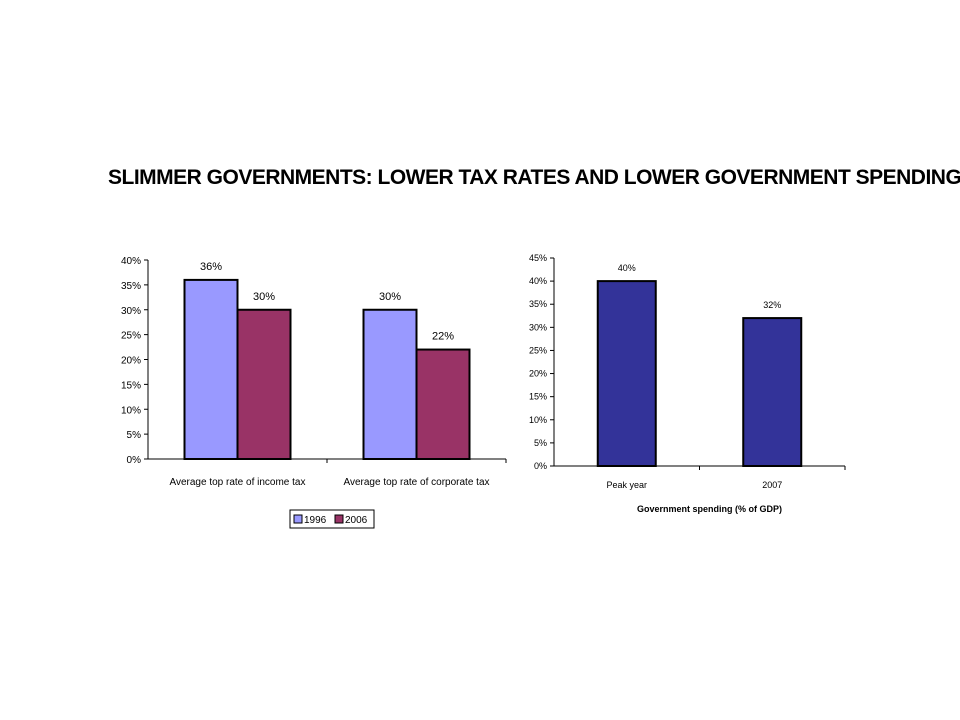 The image size is (960, 720). Describe the element at coordinates (237, 482) in the screenshot. I see `category-label: Average top rate of income tax` at that location.